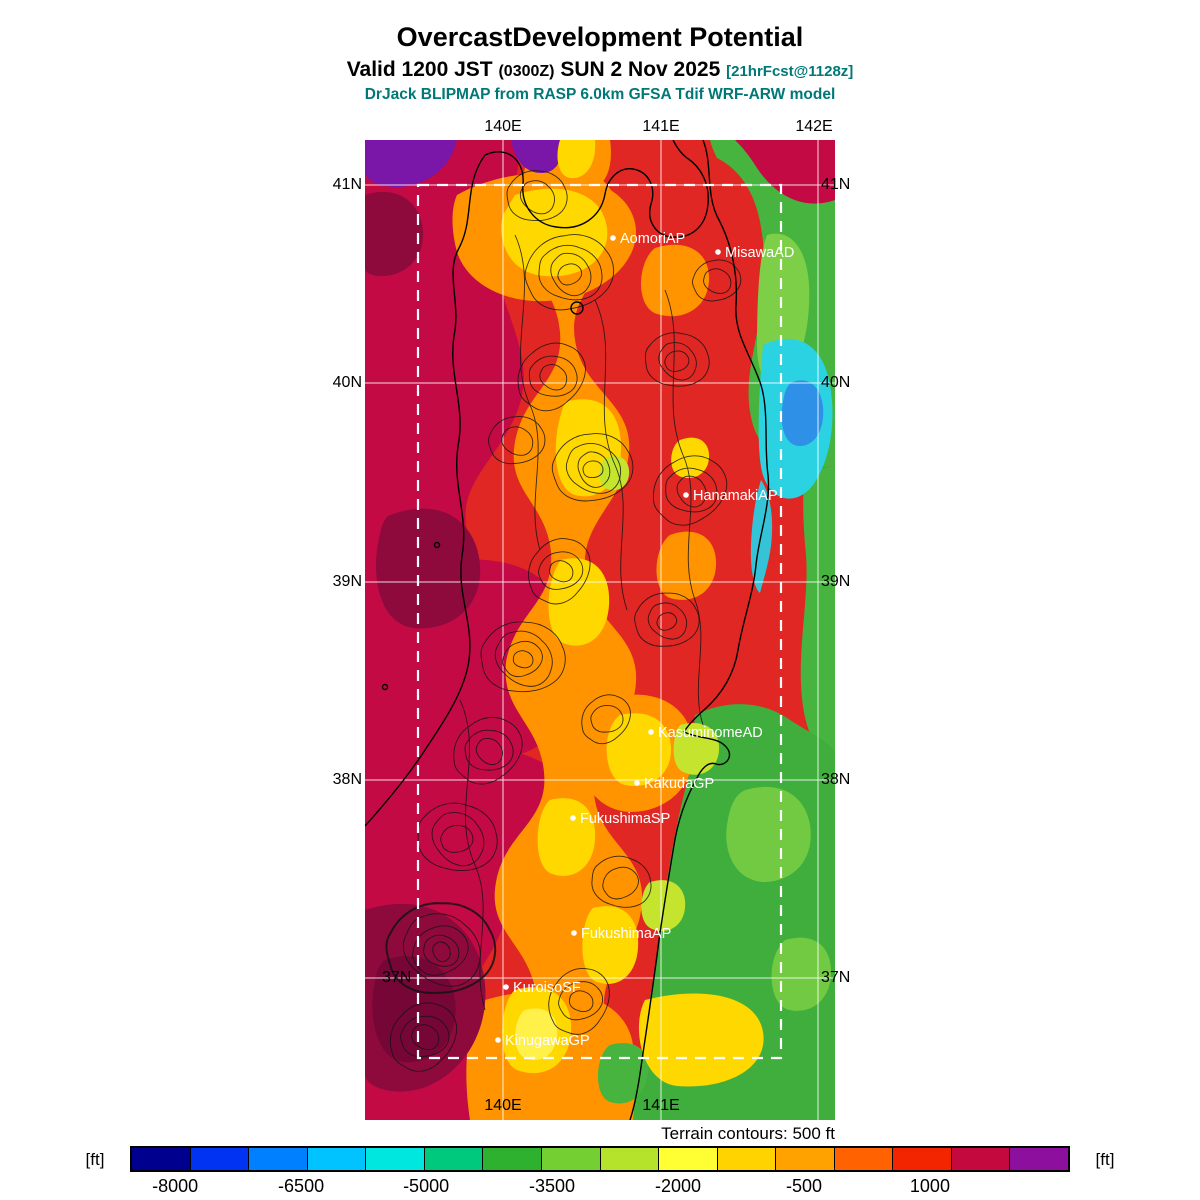 The width and height of the screenshot is (1200, 1200). Describe the element at coordinates (790, 71) in the screenshot. I see `forecast-tag: [21hrFcst@1128z]` at that location.